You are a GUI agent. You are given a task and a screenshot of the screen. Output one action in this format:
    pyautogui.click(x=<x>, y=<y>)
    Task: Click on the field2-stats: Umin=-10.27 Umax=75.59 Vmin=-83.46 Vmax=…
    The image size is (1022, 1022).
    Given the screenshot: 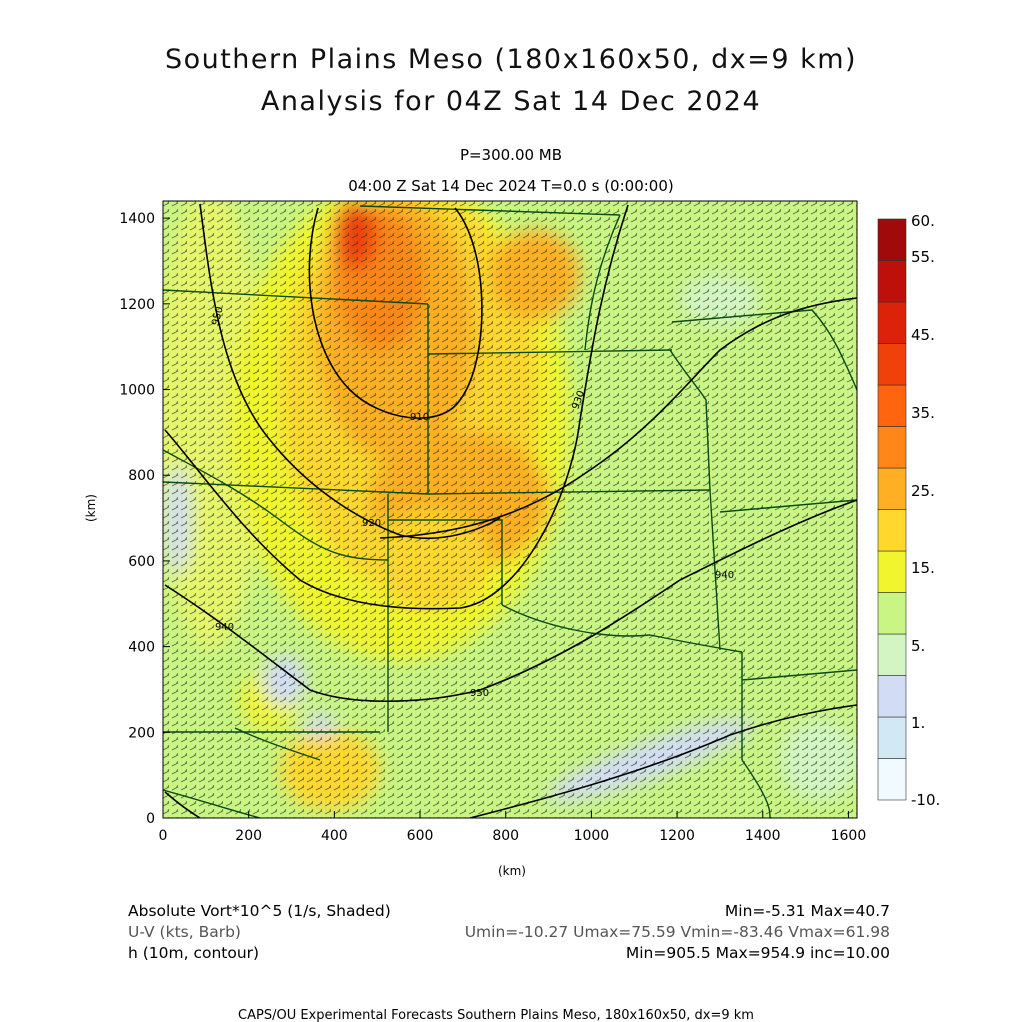 What is the action you would take?
    pyautogui.click(x=677, y=932)
    